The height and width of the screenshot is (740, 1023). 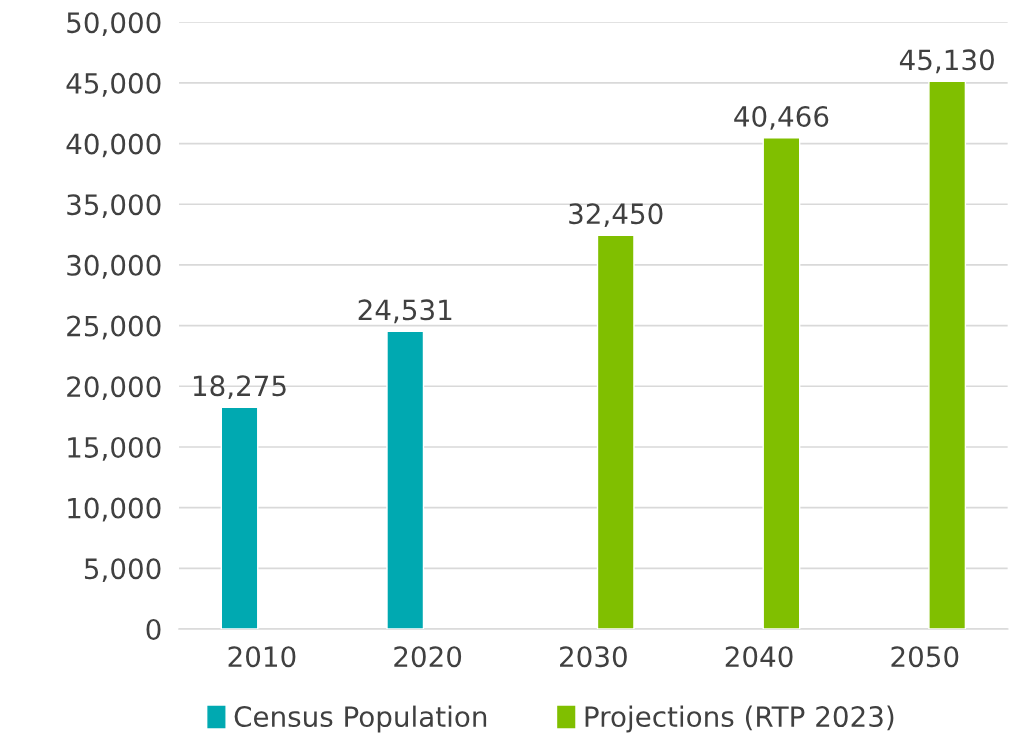 I want to click on y-tick-label: 5,000, so click(x=122, y=570).